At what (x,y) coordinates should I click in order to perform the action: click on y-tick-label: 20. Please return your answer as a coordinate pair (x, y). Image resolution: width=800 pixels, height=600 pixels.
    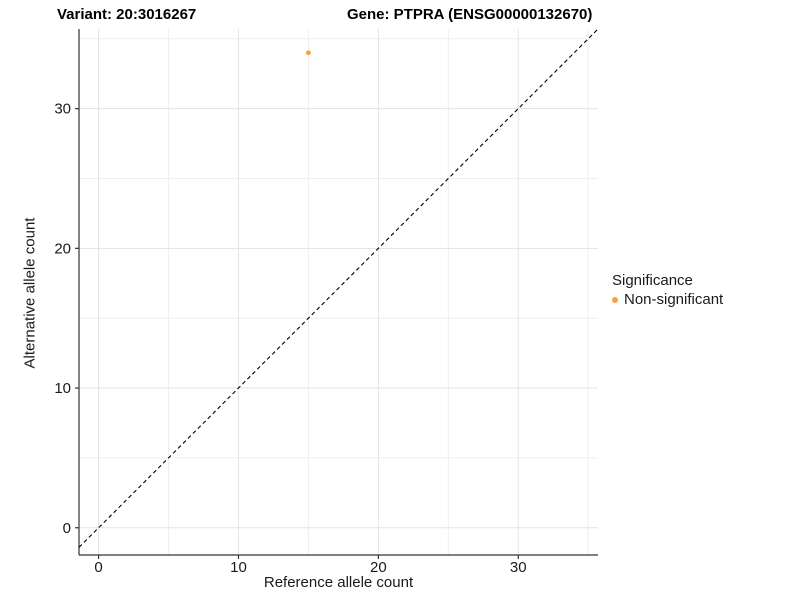
    Looking at the image, I should click on (62, 248).